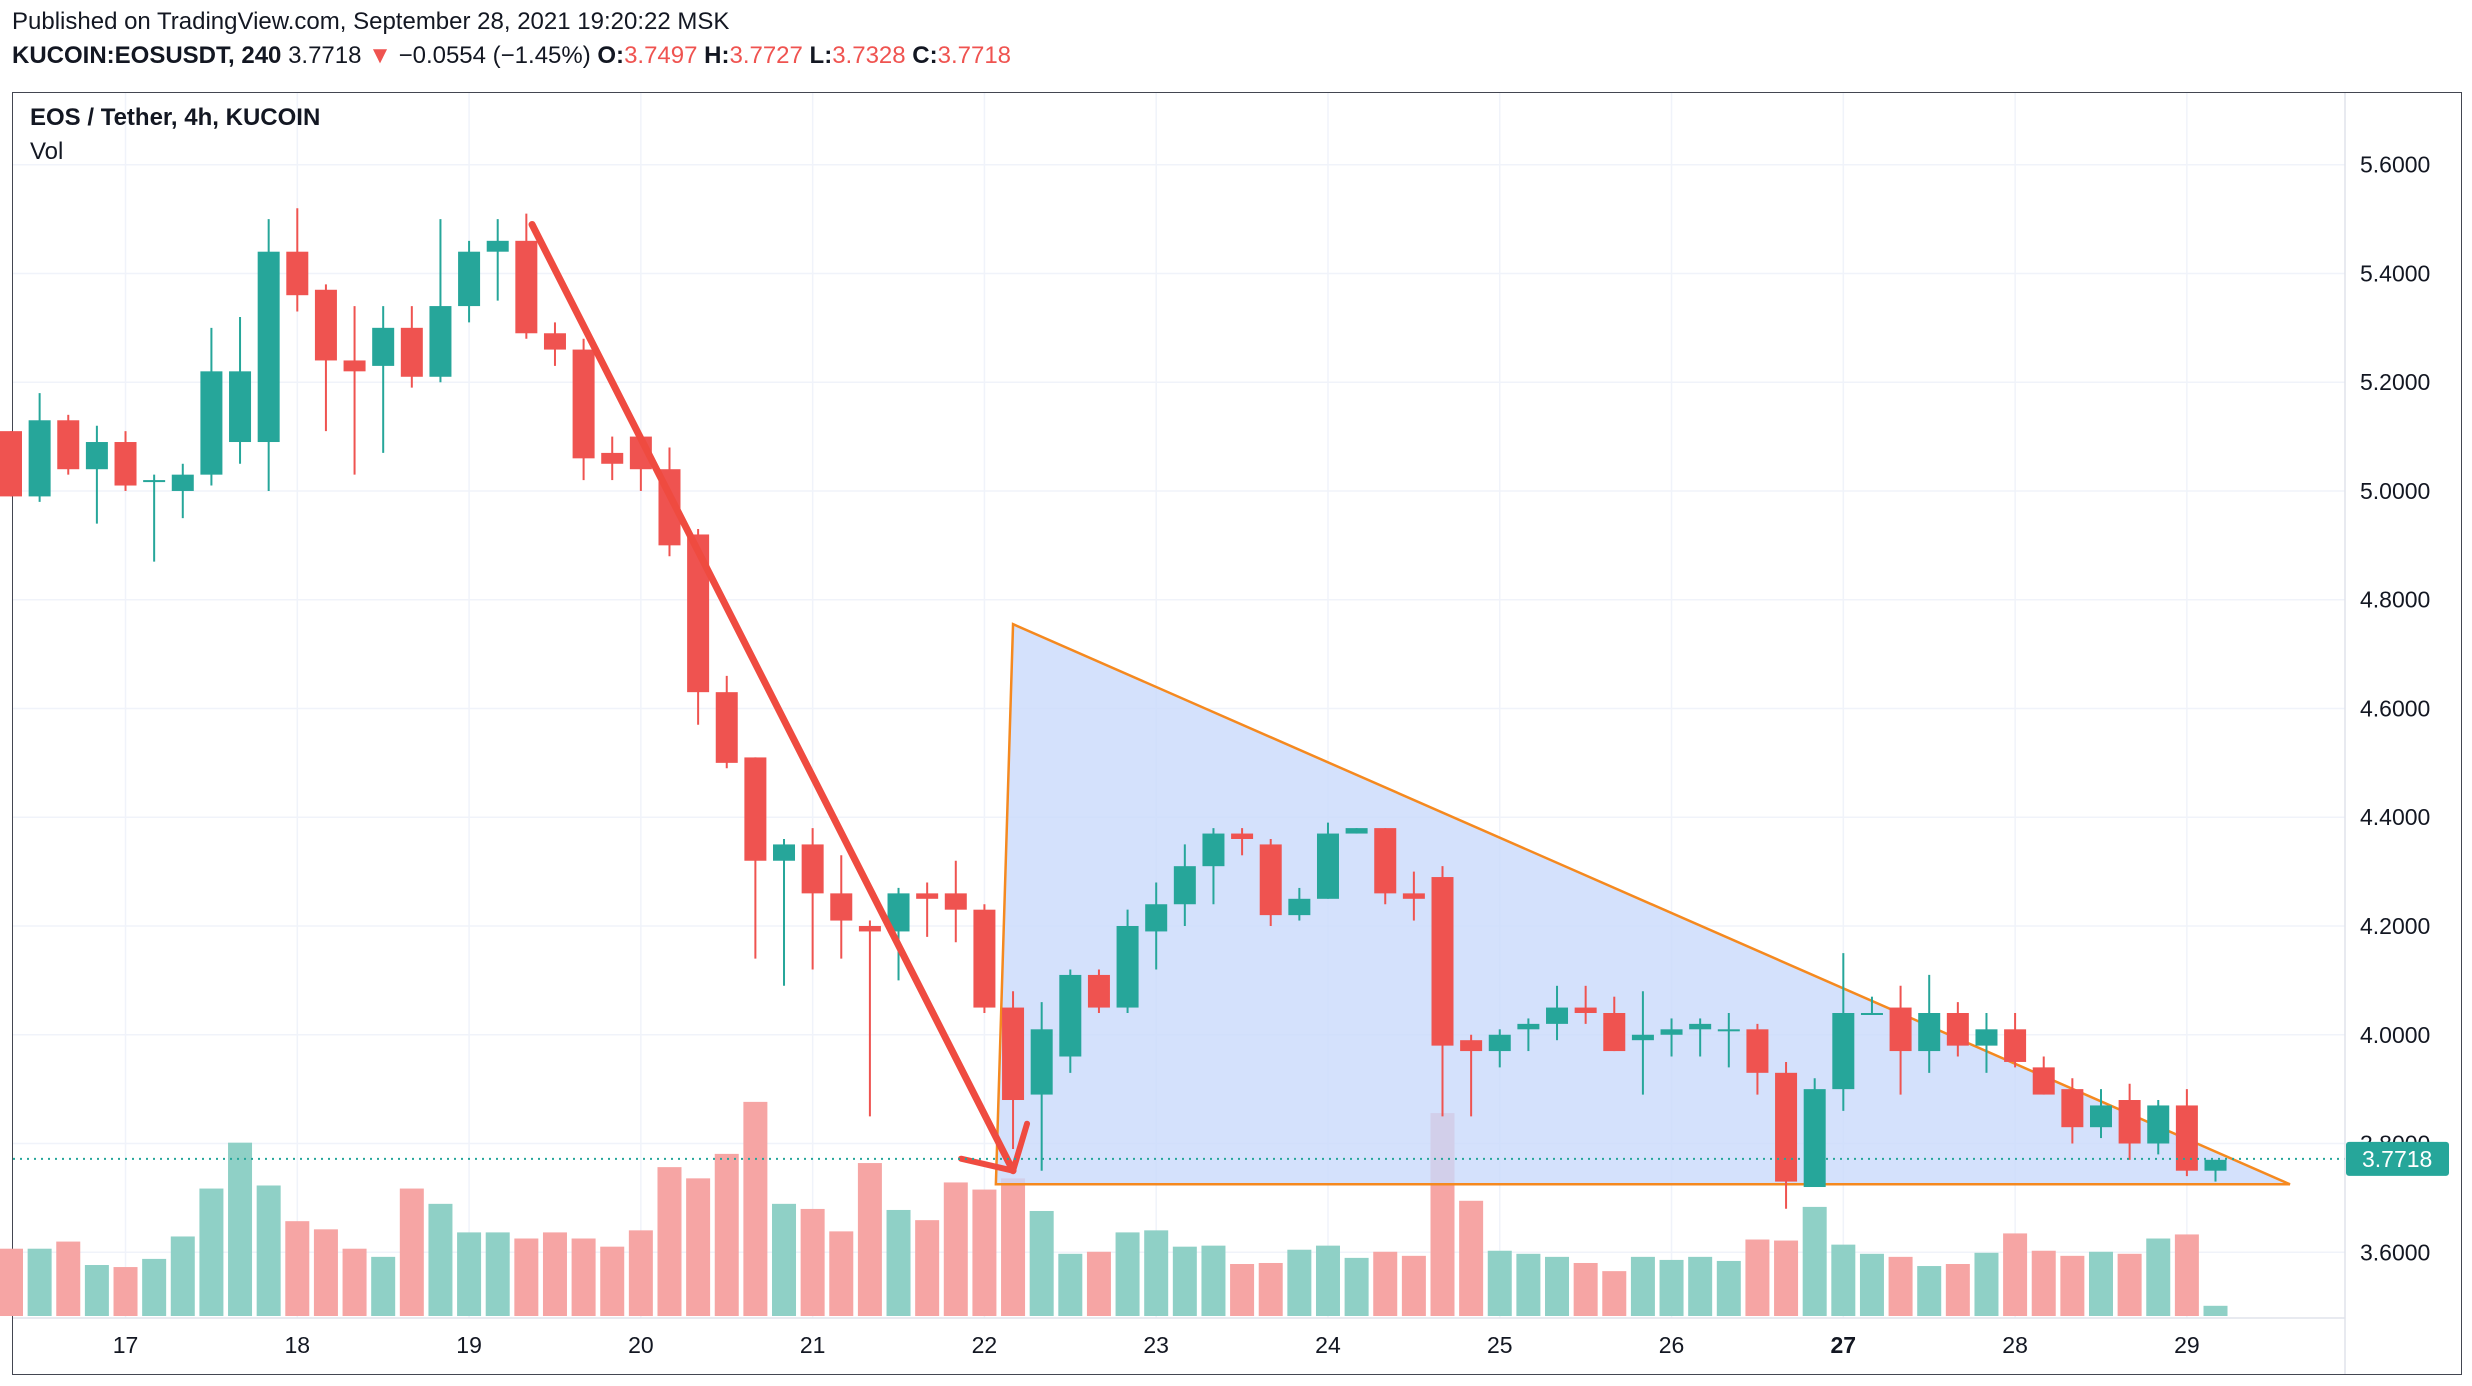 The width and height of the screenshot is (2472, 1386). I want to click on last-price-badge-label: 3.7718, so click(2397, 1159).